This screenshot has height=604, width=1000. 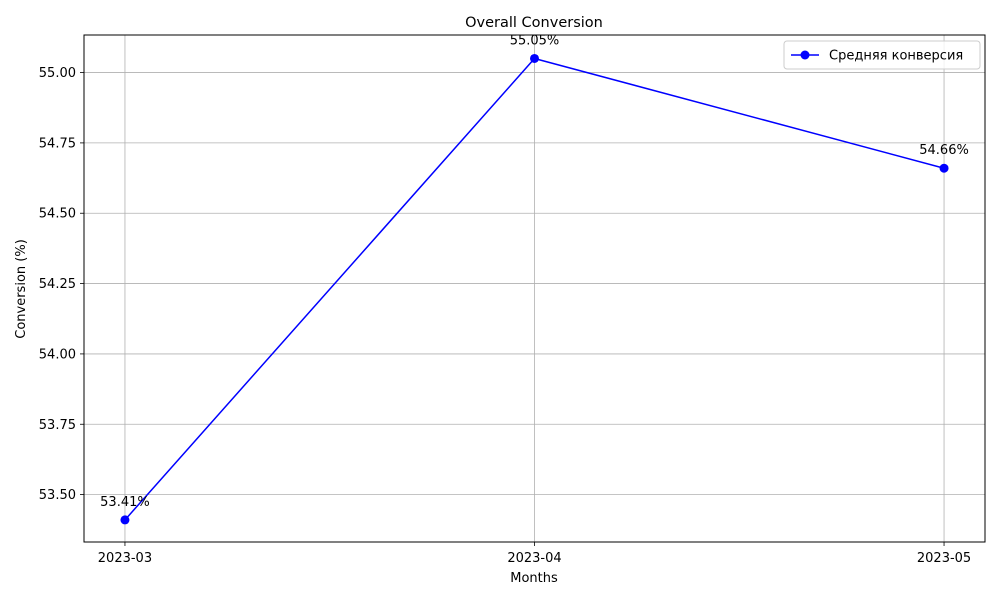 I want to click on x-tick-label: 2023-05, so click(x=944, y=558).